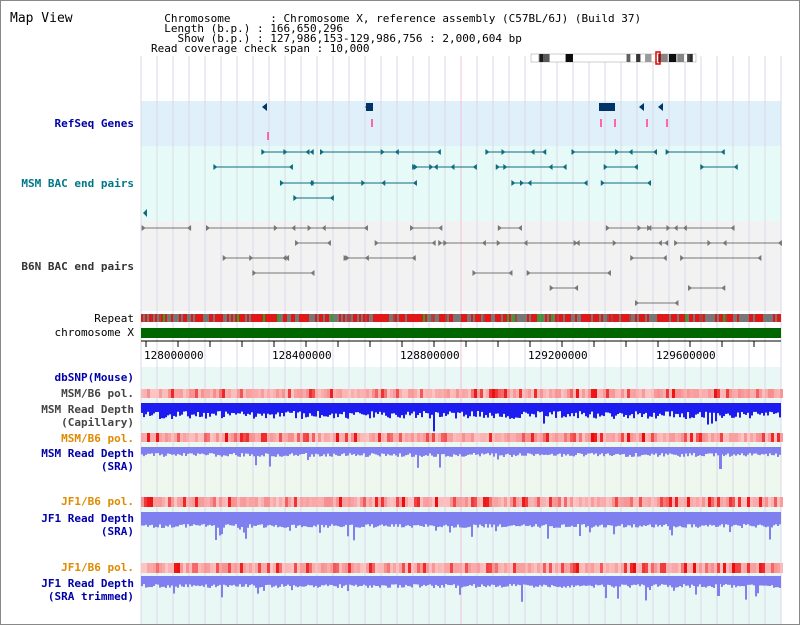 This screenshot has height=625, width=800. What do you see at coordinates (328, 243) in the screenshot?
I see `b6n-bac-pair-end` at bounding box center [328, 243].